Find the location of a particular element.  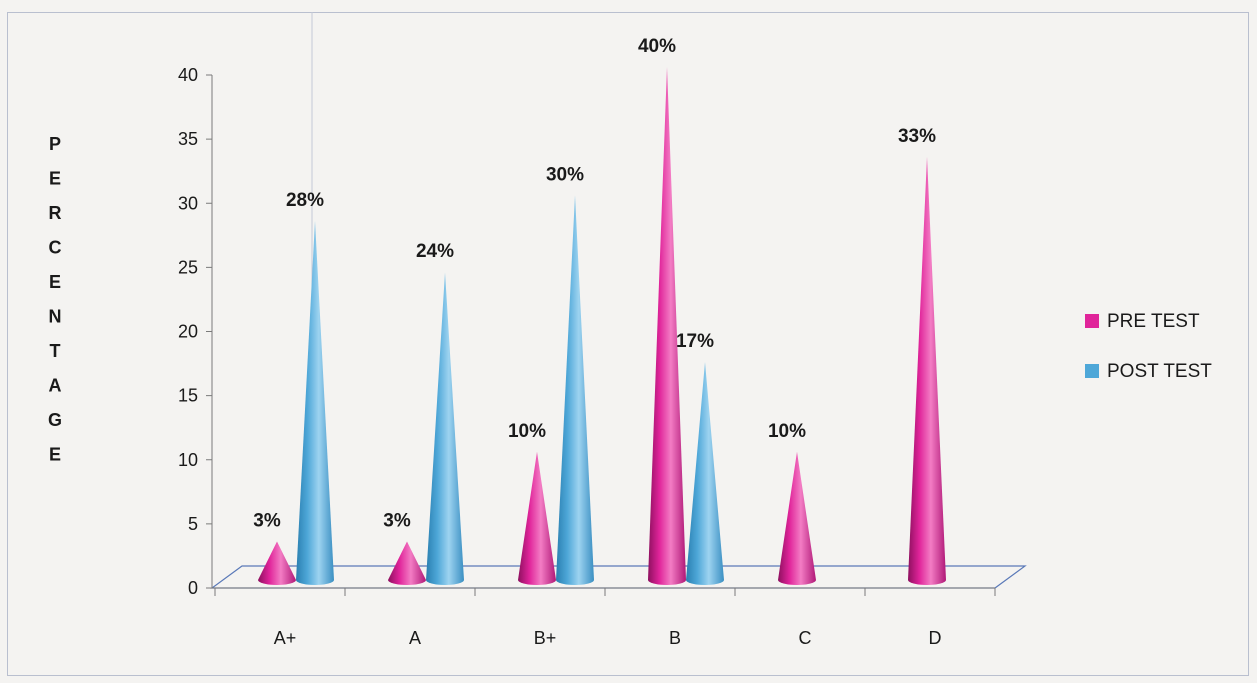

x-tick-label: D is located at coordinates (935, 638).